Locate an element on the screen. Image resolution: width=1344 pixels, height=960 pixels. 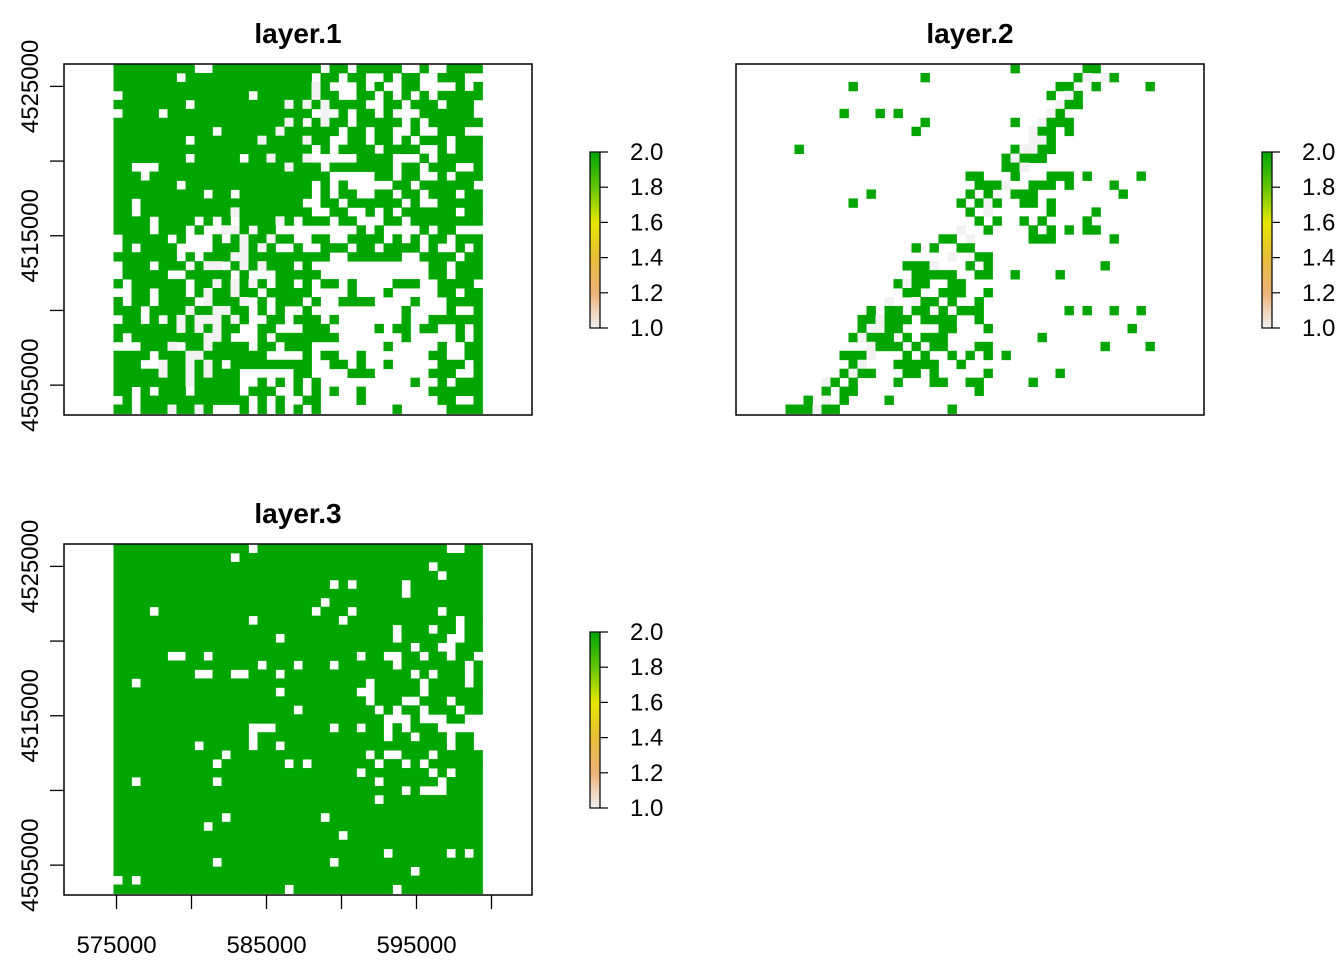
legend-label: 1.6 is located at coordinates (646, 222).